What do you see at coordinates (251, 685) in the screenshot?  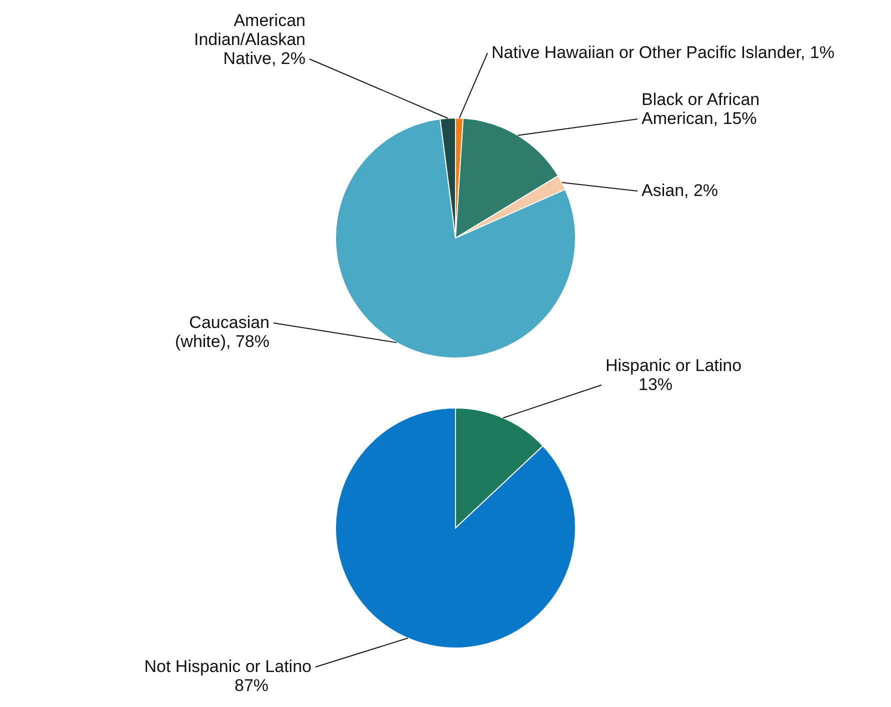 I see `data-label: 87%` at bounding box center [251, 685].